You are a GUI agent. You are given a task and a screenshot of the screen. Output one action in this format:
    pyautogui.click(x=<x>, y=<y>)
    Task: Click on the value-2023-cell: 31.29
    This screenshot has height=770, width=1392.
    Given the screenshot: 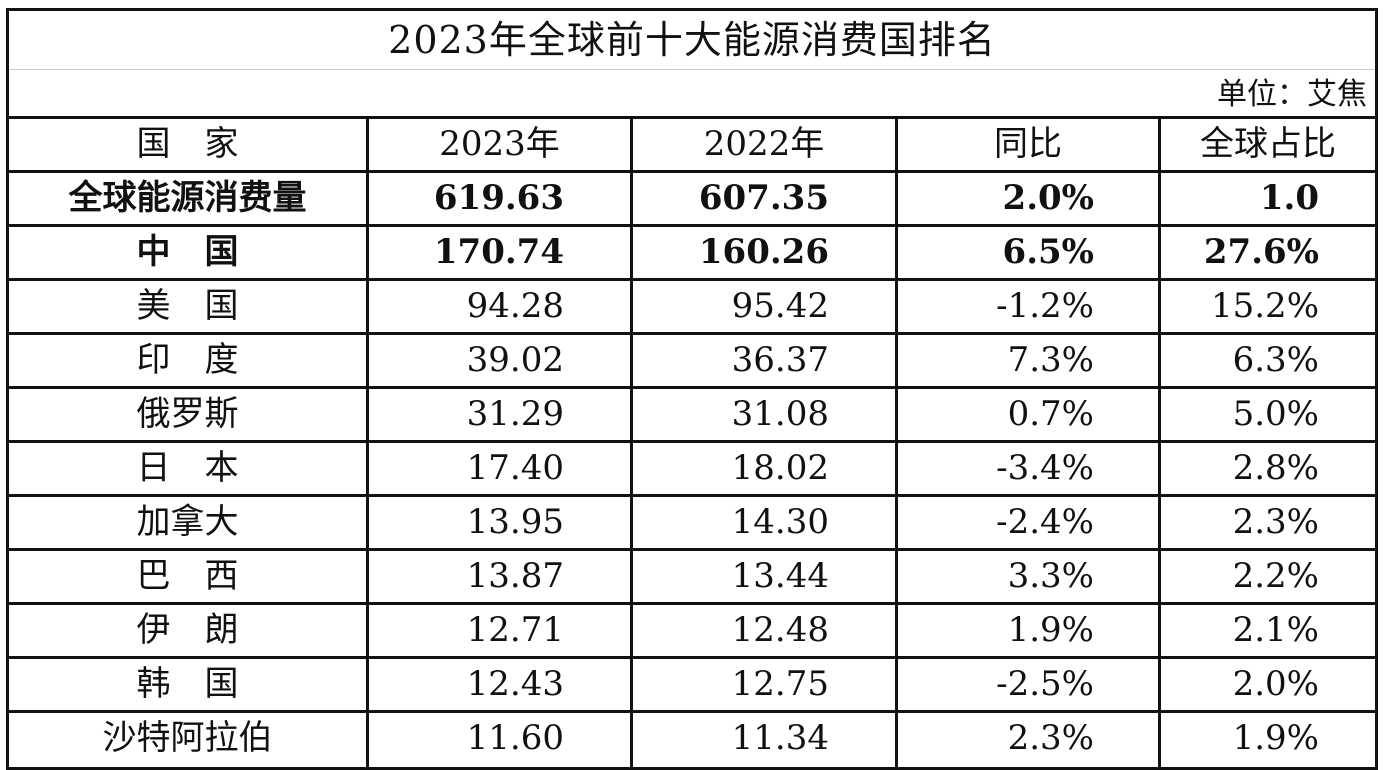 What is the action you would take?
    pyautogui.click(x=501, y=414)
    